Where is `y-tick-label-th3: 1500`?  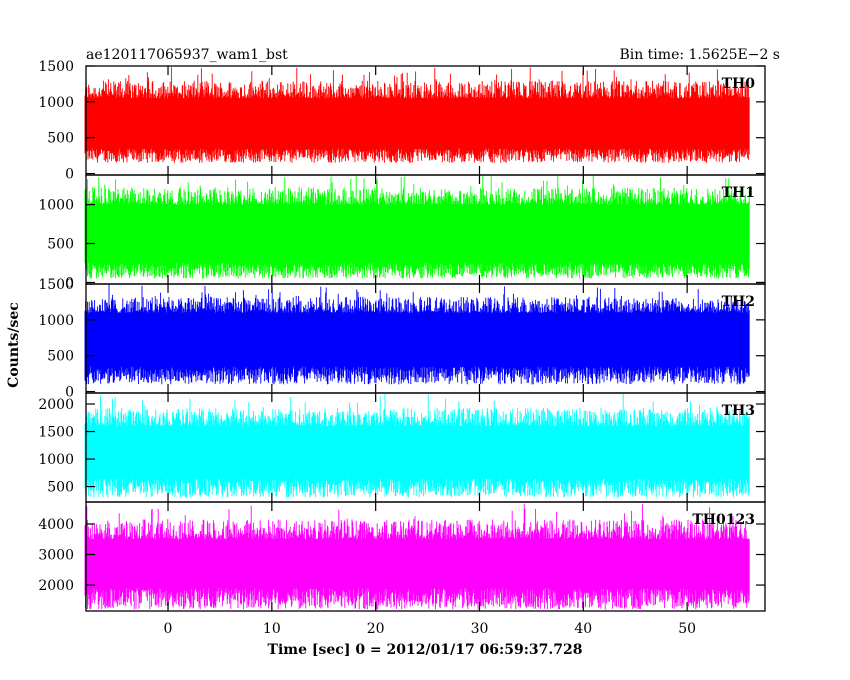 y-tick-label-th3: 1500 is located at coordinates (56, 433).